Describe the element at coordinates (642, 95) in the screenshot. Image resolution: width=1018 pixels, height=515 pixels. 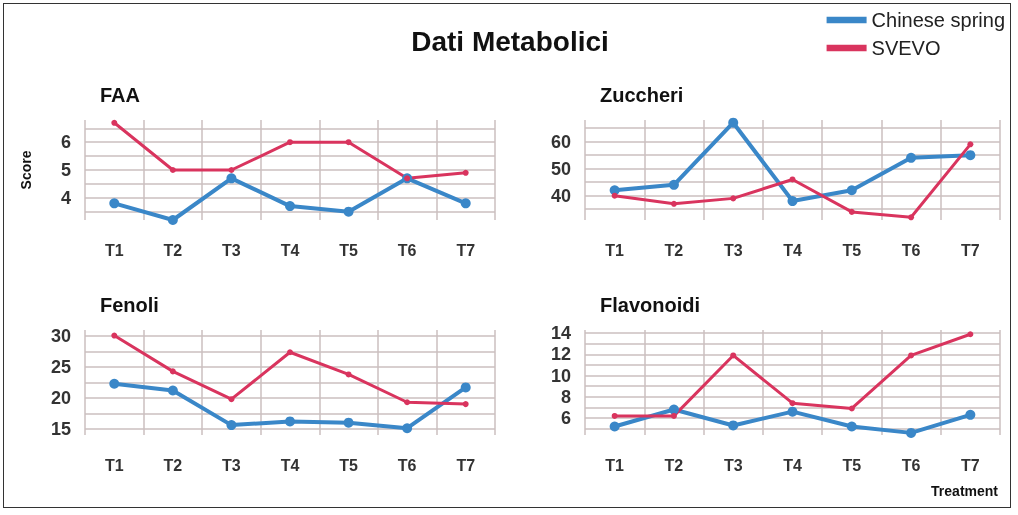
I see `chart-title: Zuccheri` at that location.